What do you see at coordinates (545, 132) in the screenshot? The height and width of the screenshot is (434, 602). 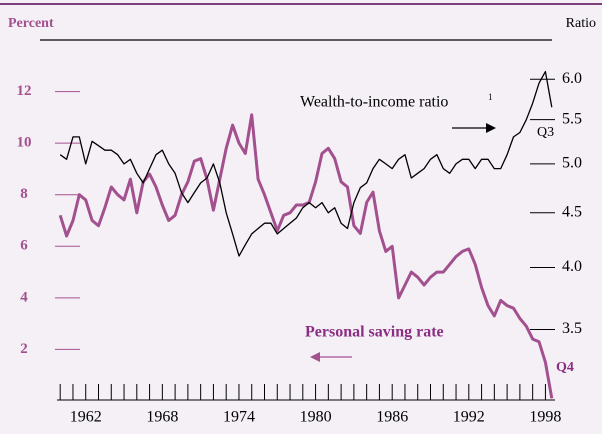 I see `annotation: Q3` at bounding box center [545, 132].